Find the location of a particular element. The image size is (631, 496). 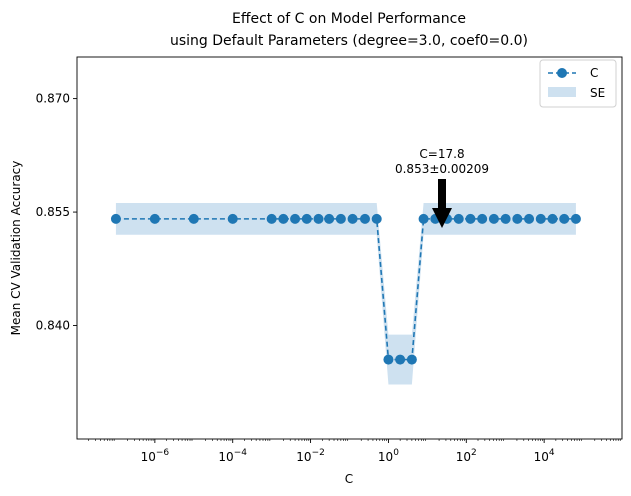

annotation-line2: 0.853±0.00209 is located at coordinates (442, 169).